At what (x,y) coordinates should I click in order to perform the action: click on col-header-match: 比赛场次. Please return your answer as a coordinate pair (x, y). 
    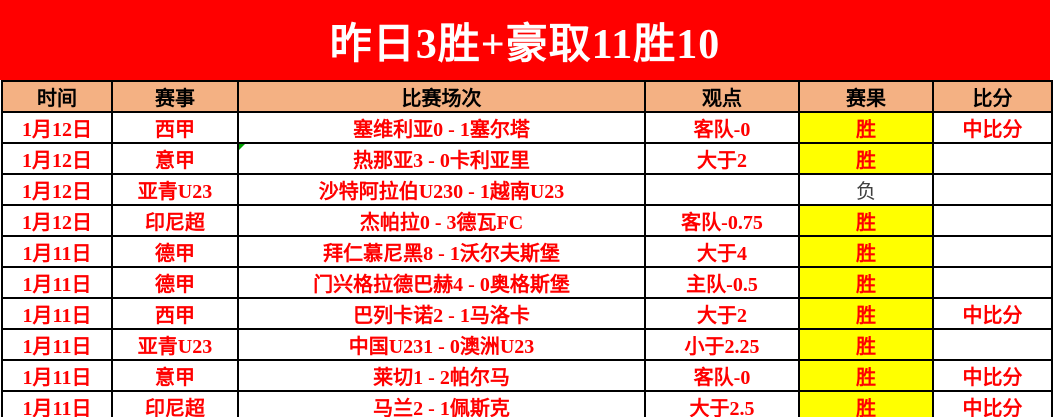
    Looking at the image, I should click on (441, 96).